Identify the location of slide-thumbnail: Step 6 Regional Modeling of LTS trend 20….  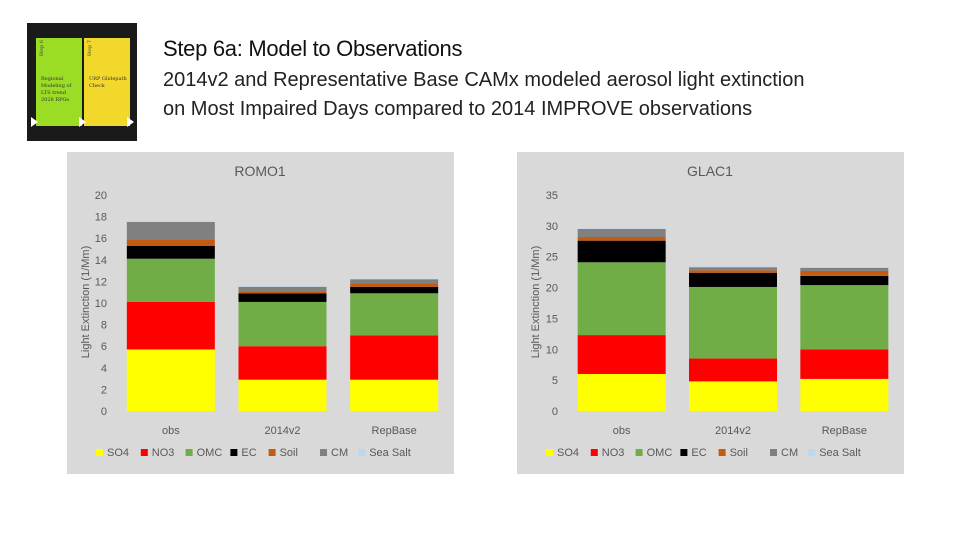
(82, 82).